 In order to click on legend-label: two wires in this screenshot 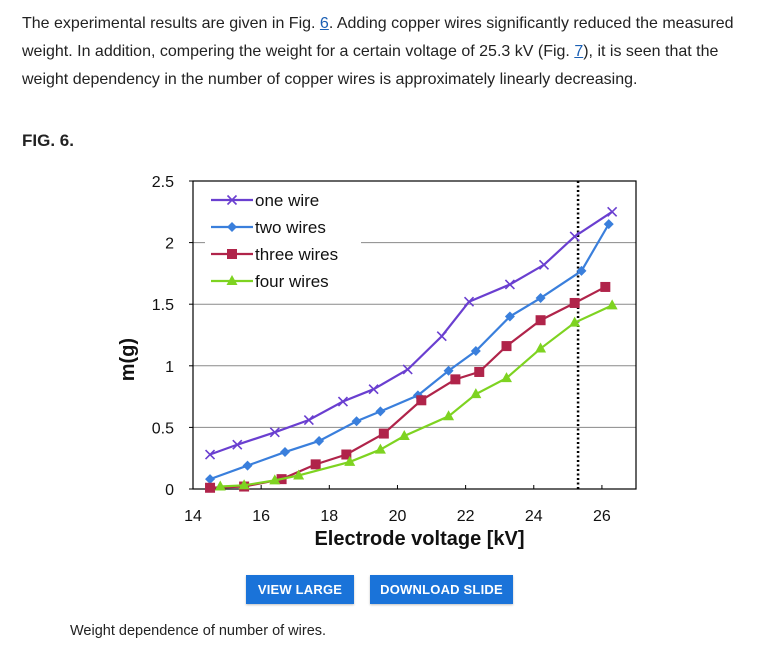, I will do `click(290, 227)`.